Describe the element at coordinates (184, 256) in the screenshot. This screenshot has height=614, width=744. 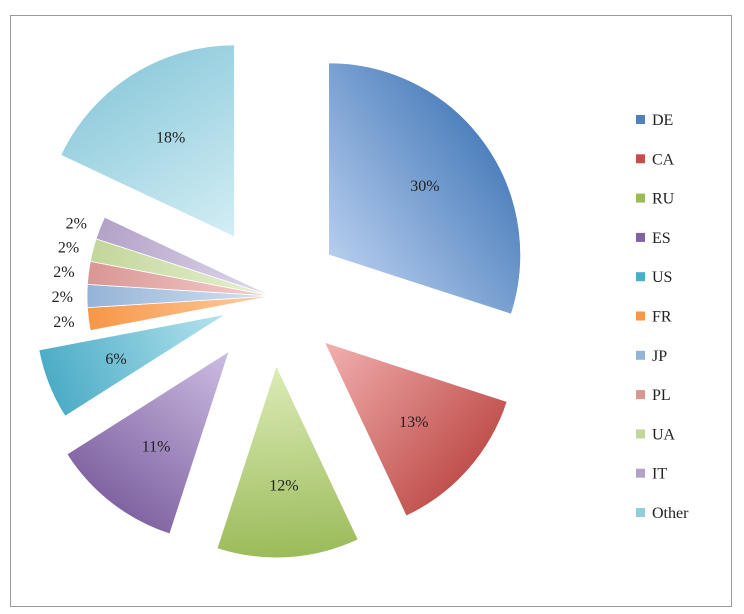
I see `pie-slice-it` at that location.